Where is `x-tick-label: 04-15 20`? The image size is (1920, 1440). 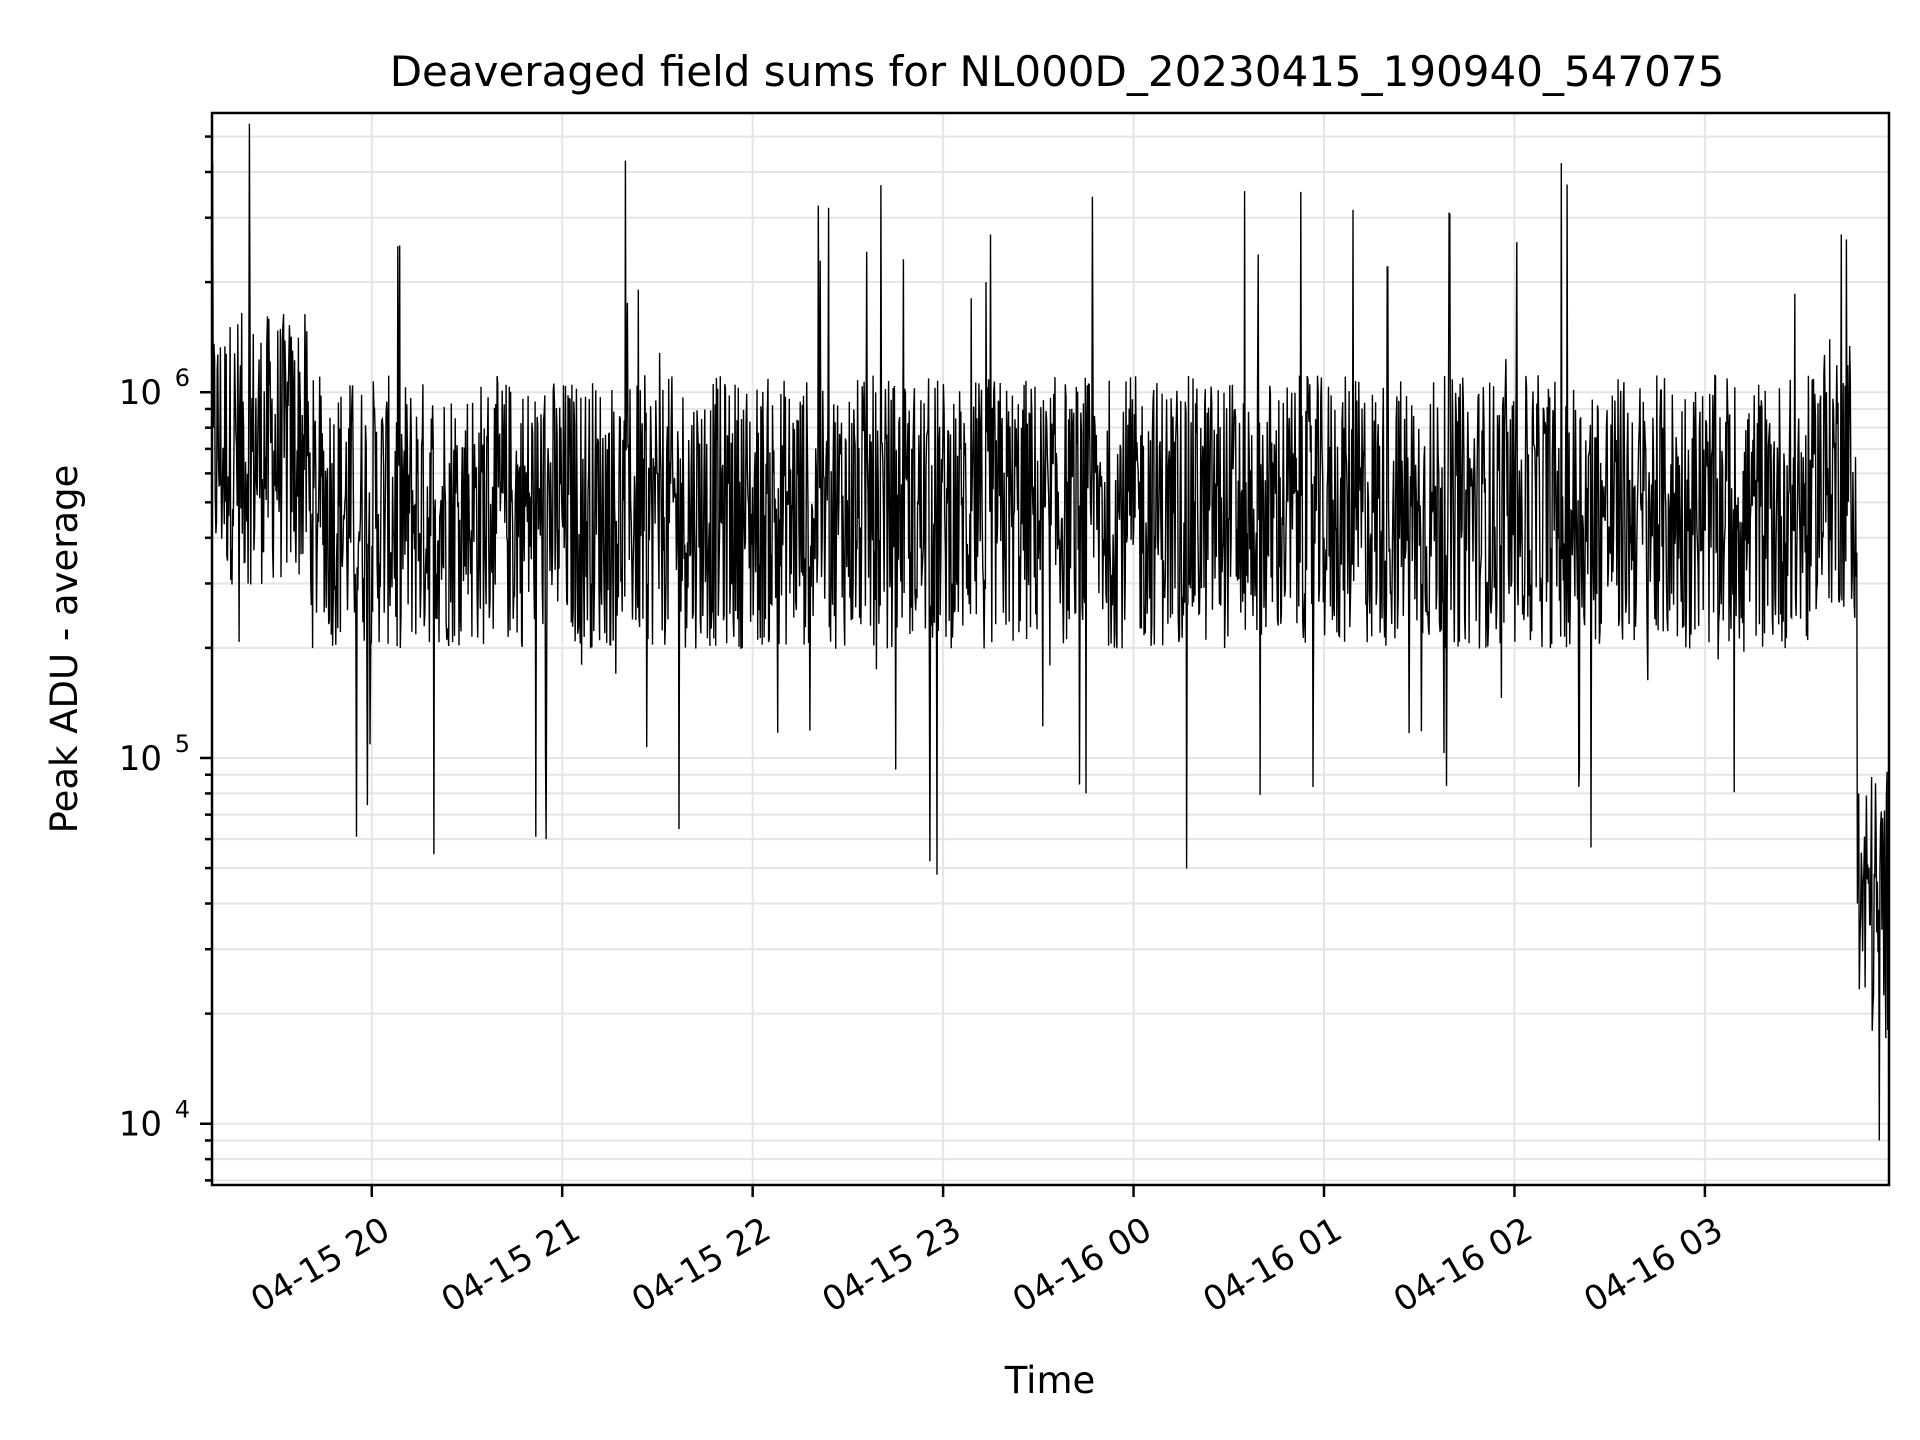
x-tick-label: 04-15 20 is located at coordinates (320, 1265).